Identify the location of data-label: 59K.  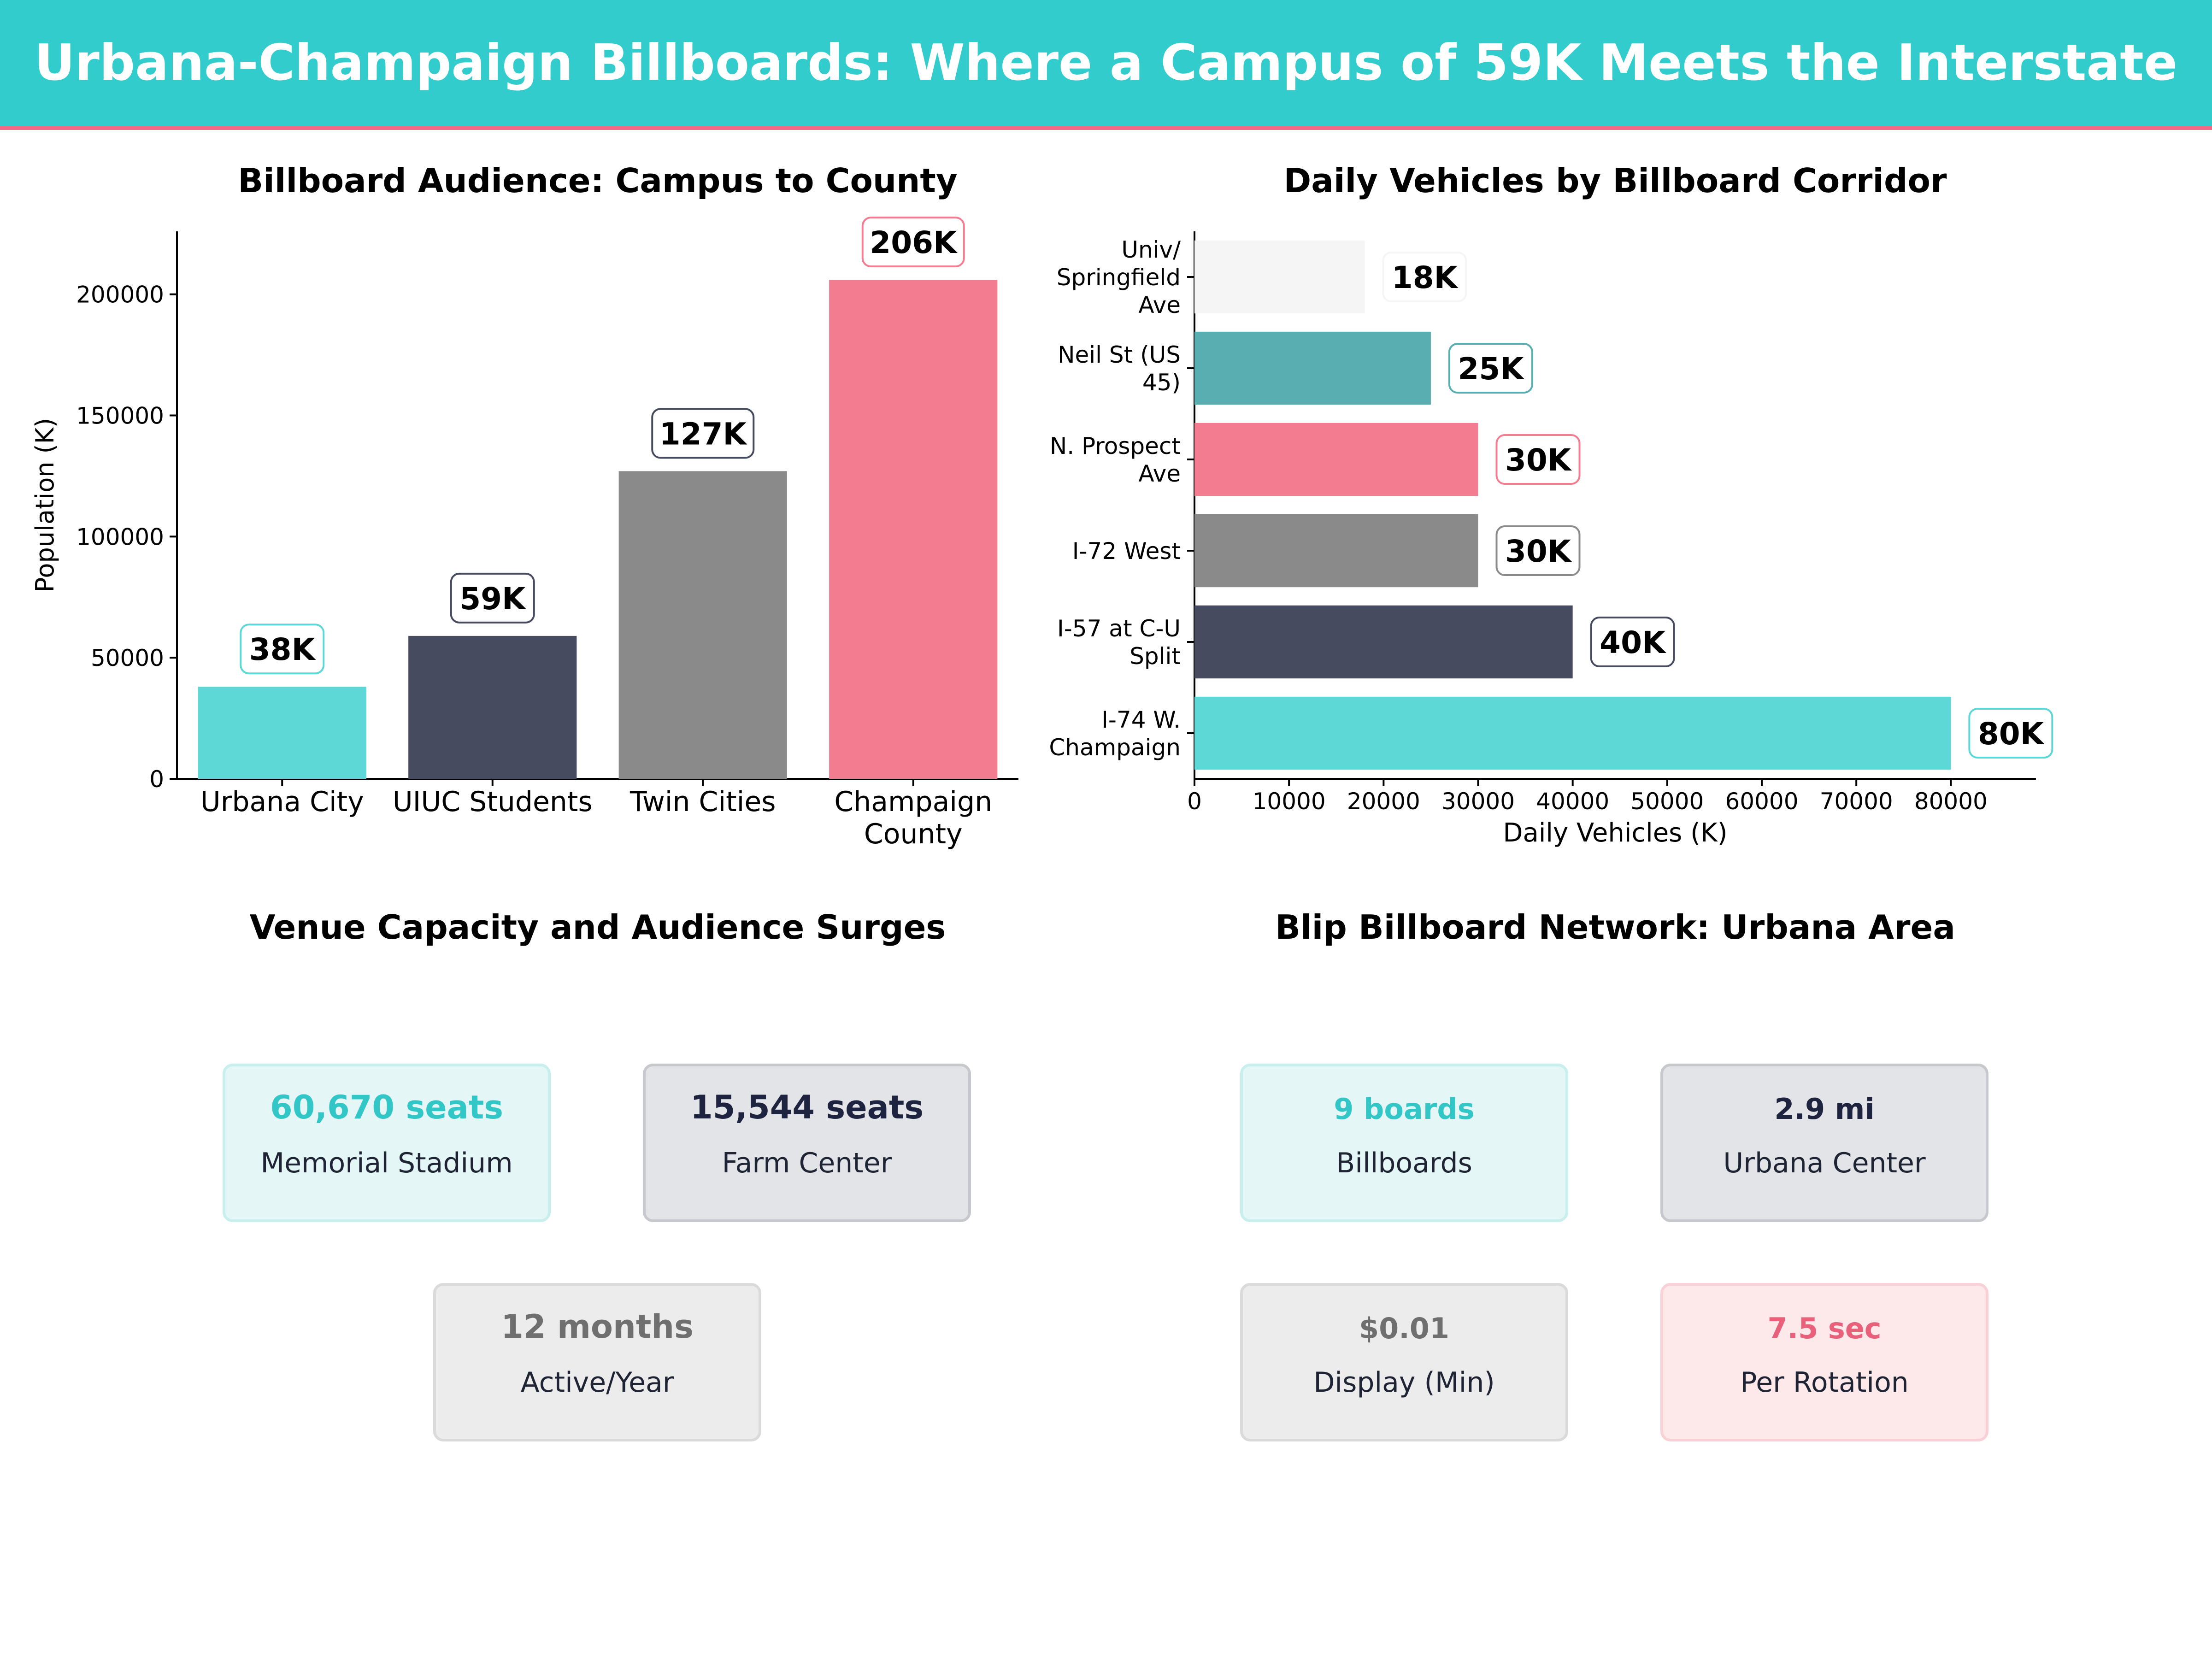
(493, 599).